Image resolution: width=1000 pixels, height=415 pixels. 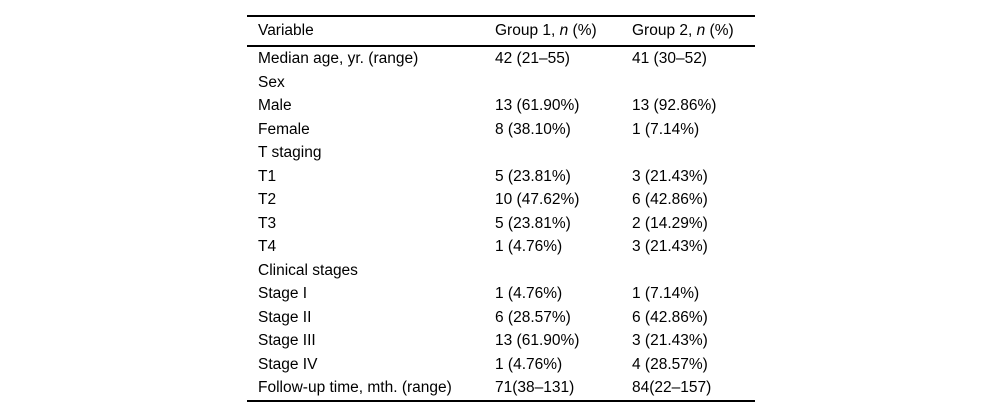 I want to click on column-header: Group 1, n (%), so click(x=563, y=31).